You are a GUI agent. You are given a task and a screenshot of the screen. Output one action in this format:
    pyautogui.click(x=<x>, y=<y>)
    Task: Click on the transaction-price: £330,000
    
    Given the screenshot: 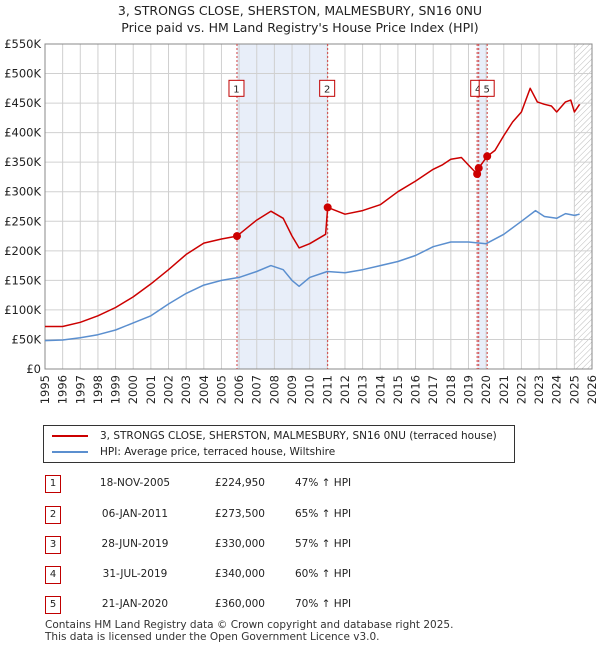 What is the action you would take?
    pyautogui.click(x=239, y=544)
    